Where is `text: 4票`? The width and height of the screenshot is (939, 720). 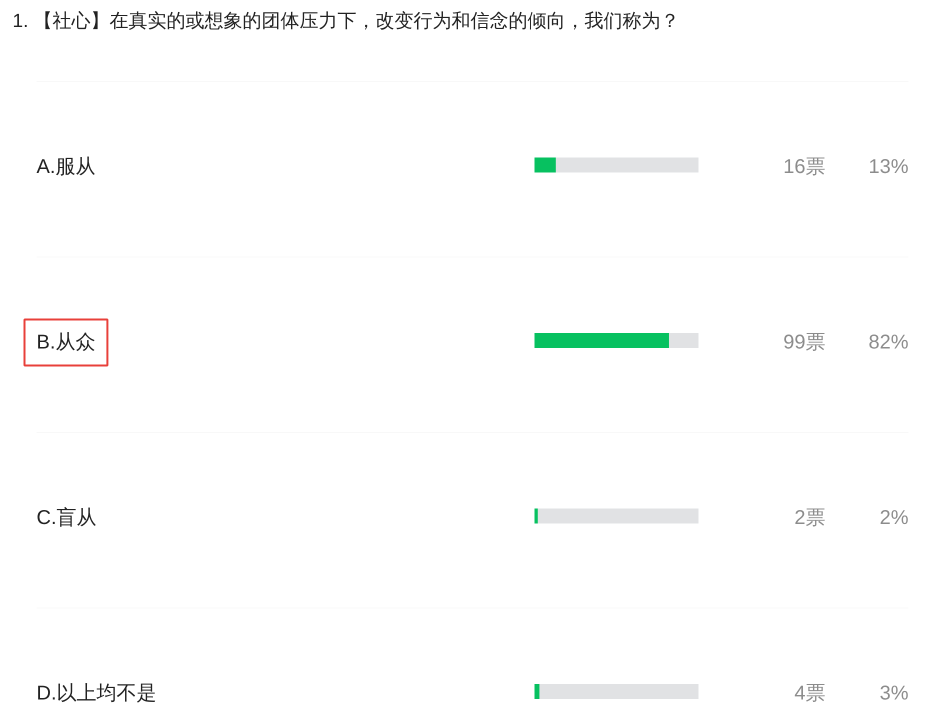
text: 4票 is located at coordinates (810, 693).